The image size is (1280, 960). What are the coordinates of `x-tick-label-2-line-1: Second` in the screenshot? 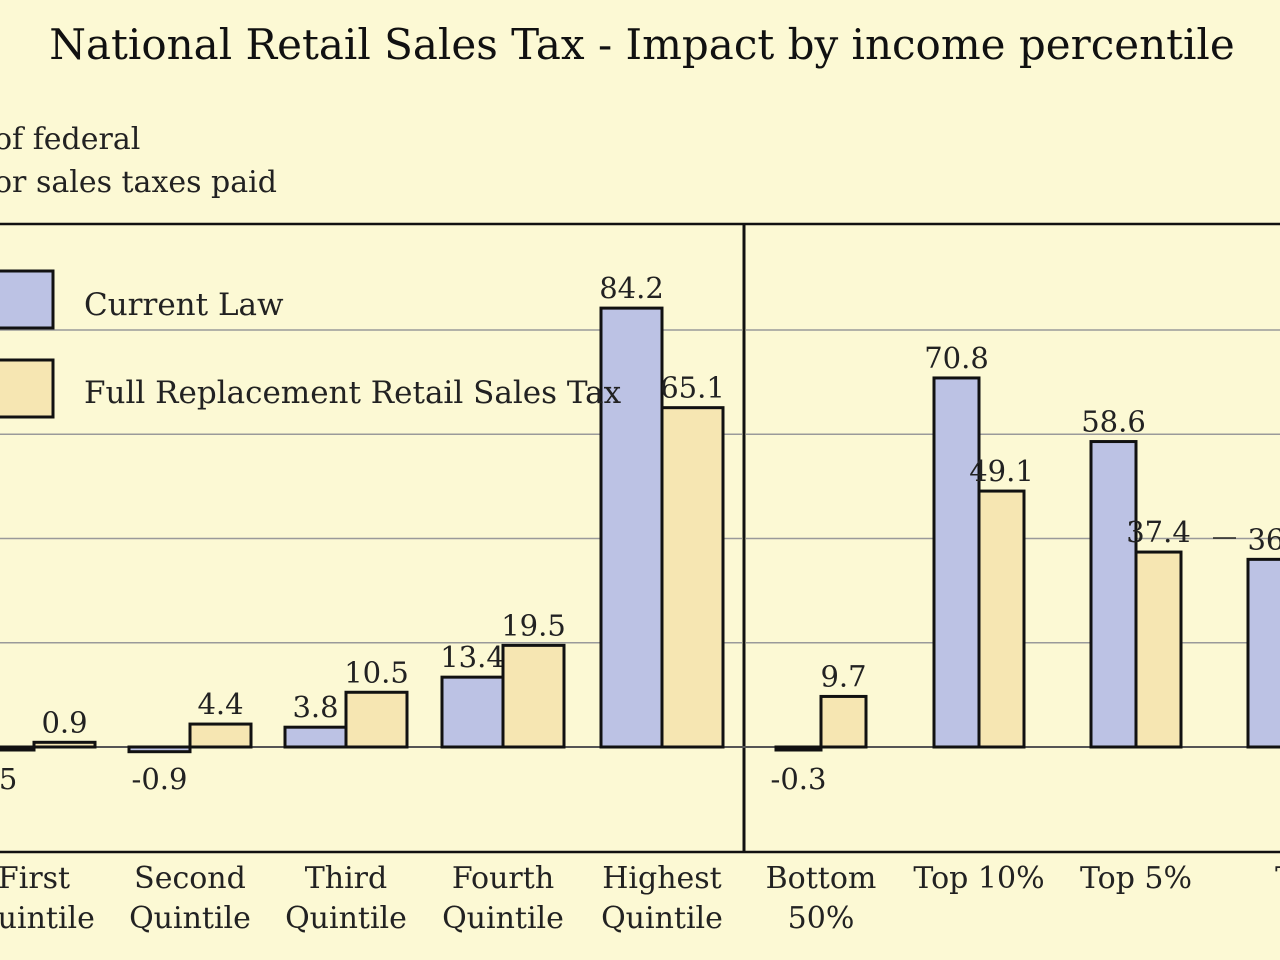 It's located at (190, 878).